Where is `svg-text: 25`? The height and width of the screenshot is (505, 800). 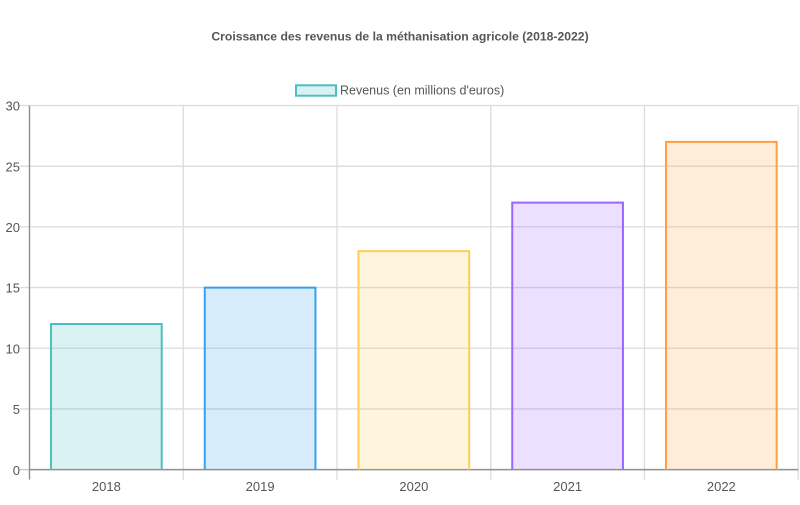 svg-text: 25 is located at coordinates (13, 166).